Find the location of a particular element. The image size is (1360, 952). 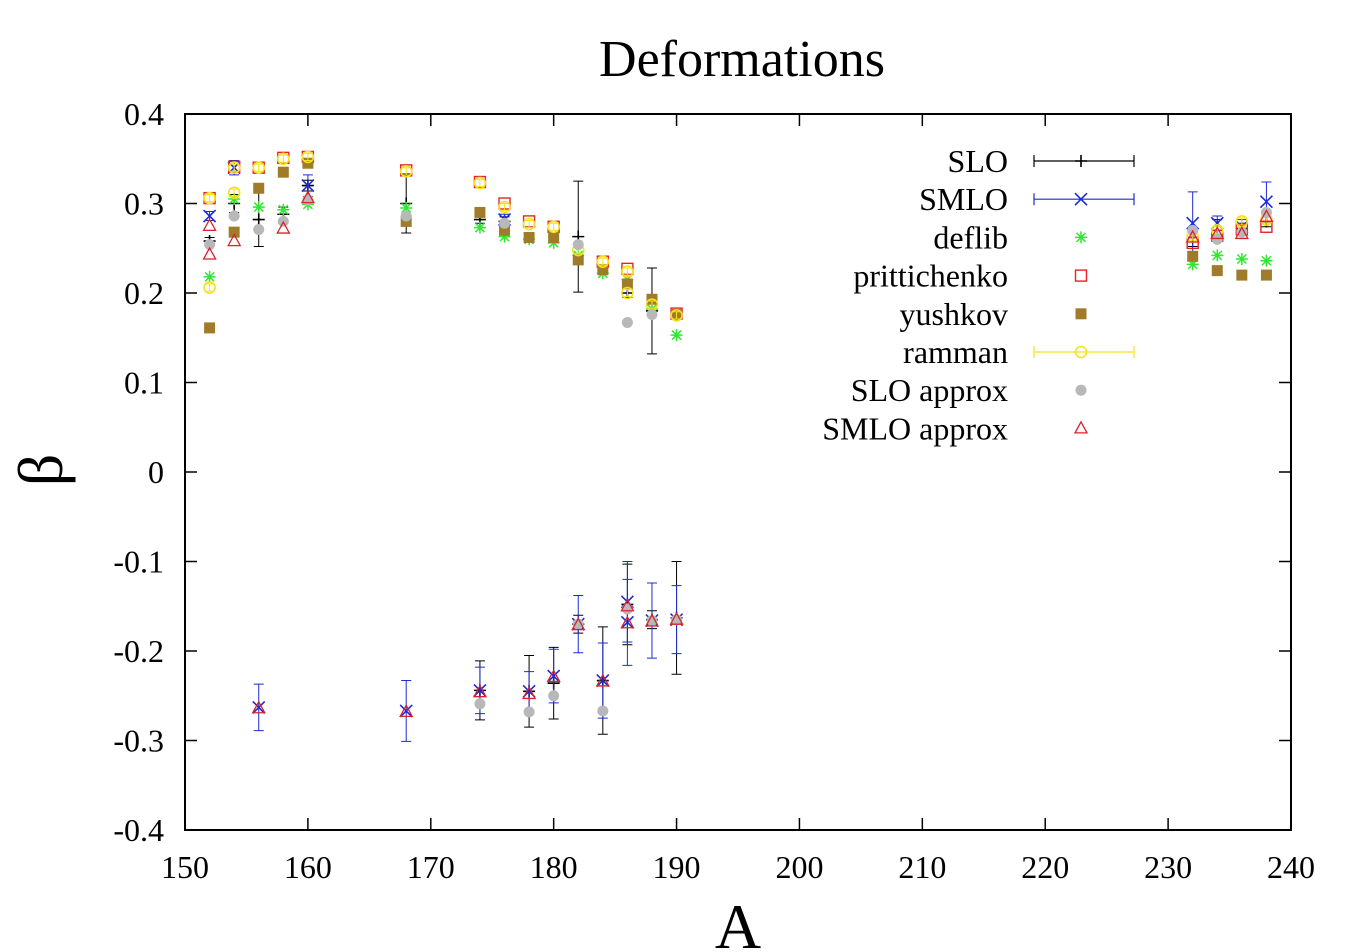

y-tick-label: 0.2 is located at coordinates (144, 293).